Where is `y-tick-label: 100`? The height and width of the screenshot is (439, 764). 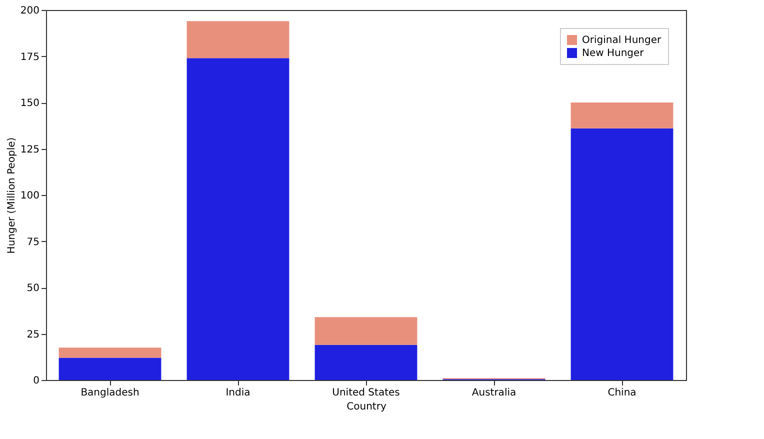
y-tick-label: 100 is located at coordinates (30, 196).